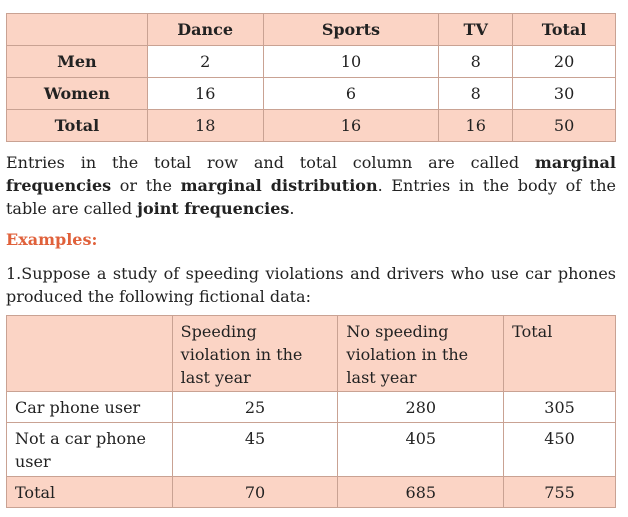  What do you see at coordinates (279, 185) in the screenshot?
I see `term-marginal-distribution: marginal distribution` at bounding box center [279, 185].